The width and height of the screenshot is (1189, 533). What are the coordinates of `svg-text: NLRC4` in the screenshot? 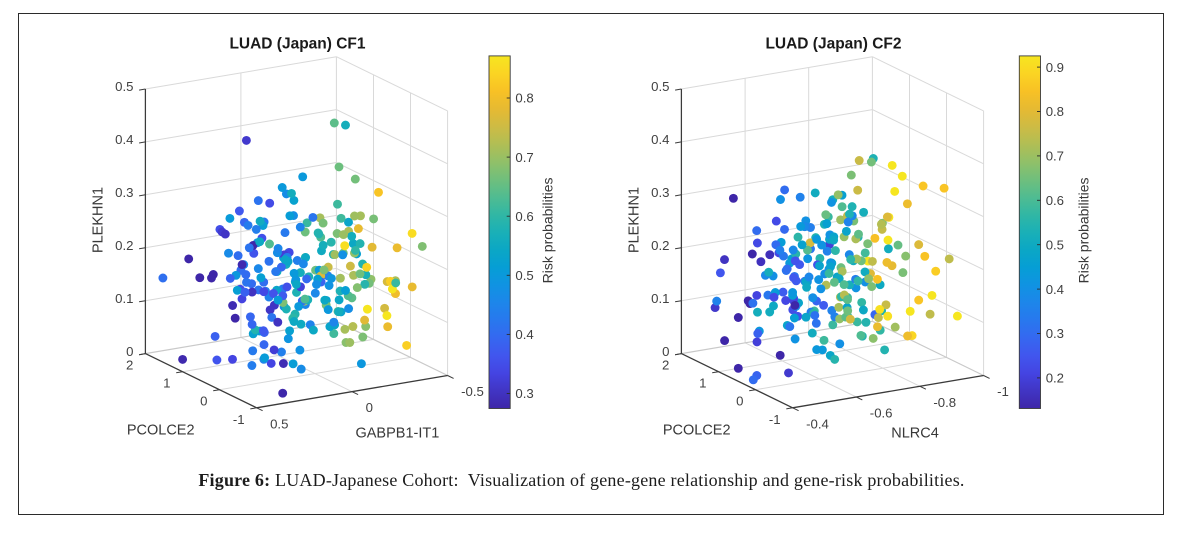 It's located at (915, 434).